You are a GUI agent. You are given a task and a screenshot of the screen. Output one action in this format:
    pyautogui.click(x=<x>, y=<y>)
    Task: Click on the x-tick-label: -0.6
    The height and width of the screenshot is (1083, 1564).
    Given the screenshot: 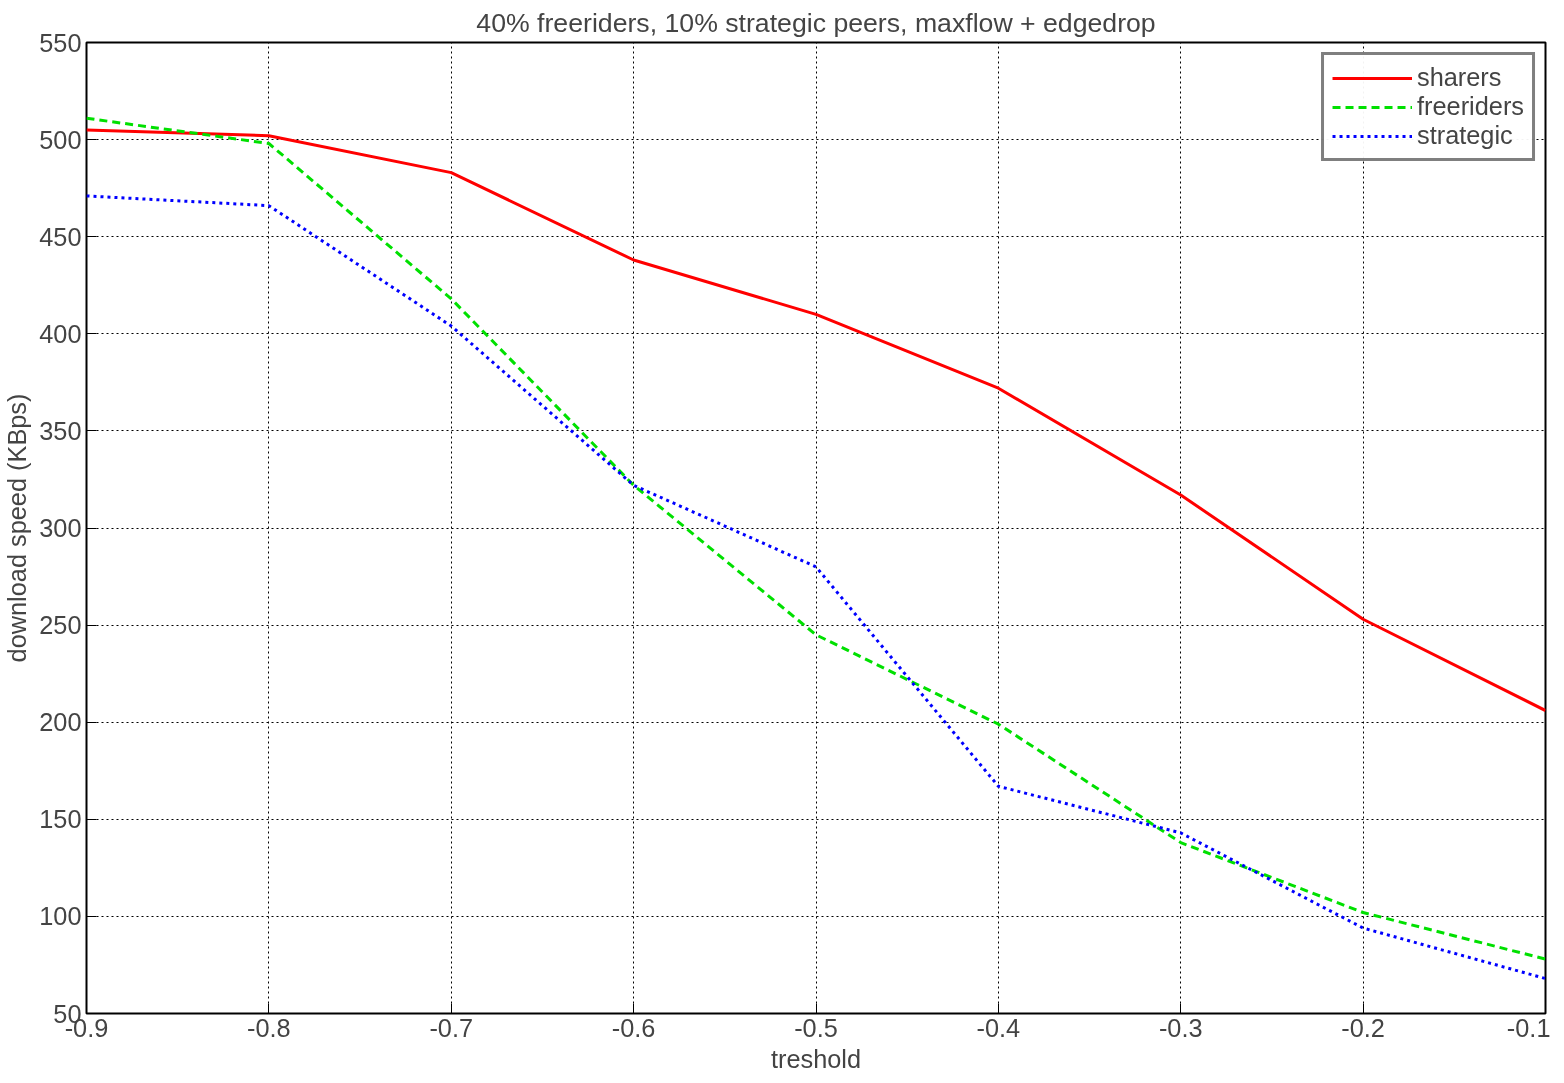 What is the action you would take?
    pyautogui.click(x=633, y=1027)
    